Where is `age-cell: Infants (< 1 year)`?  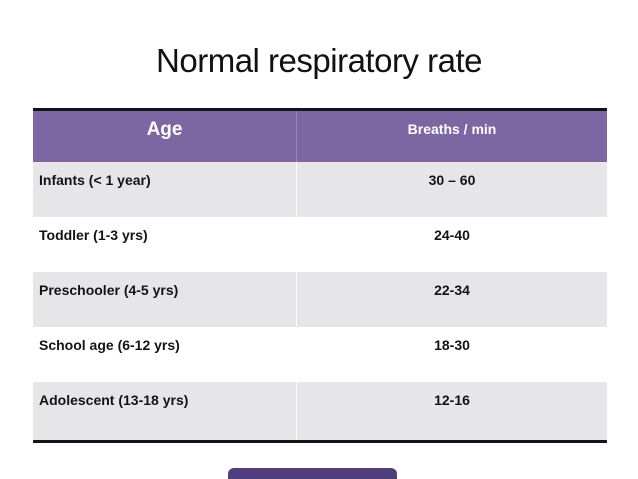 age-cell: Infants (< 1 year) is located at coordinates (165, 189).